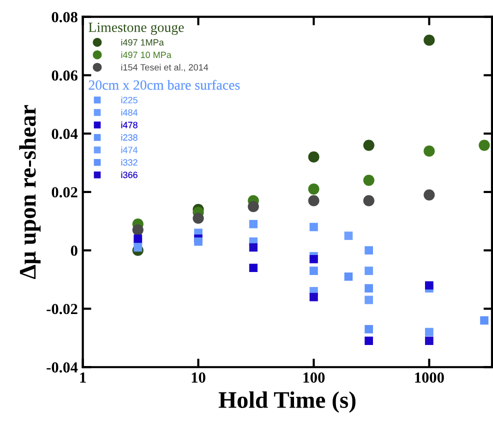 Image resolution: width=493 pixels, height=421 pixels. What do you see at coordinates (62, 367) in the screenshot?
I see `y-tick-label: -0.04` at bounding box center [62, 367].